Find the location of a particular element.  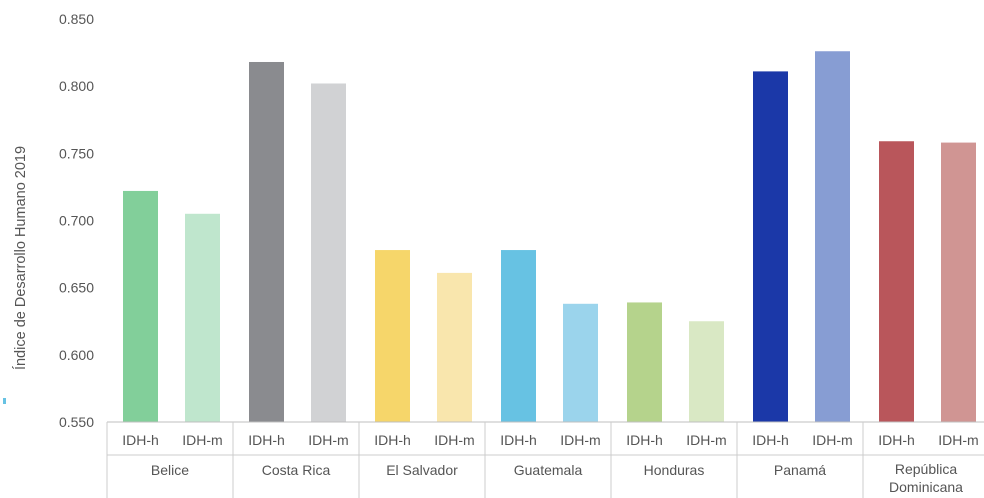

category-label: Belice is located at coordinates (170, 470).